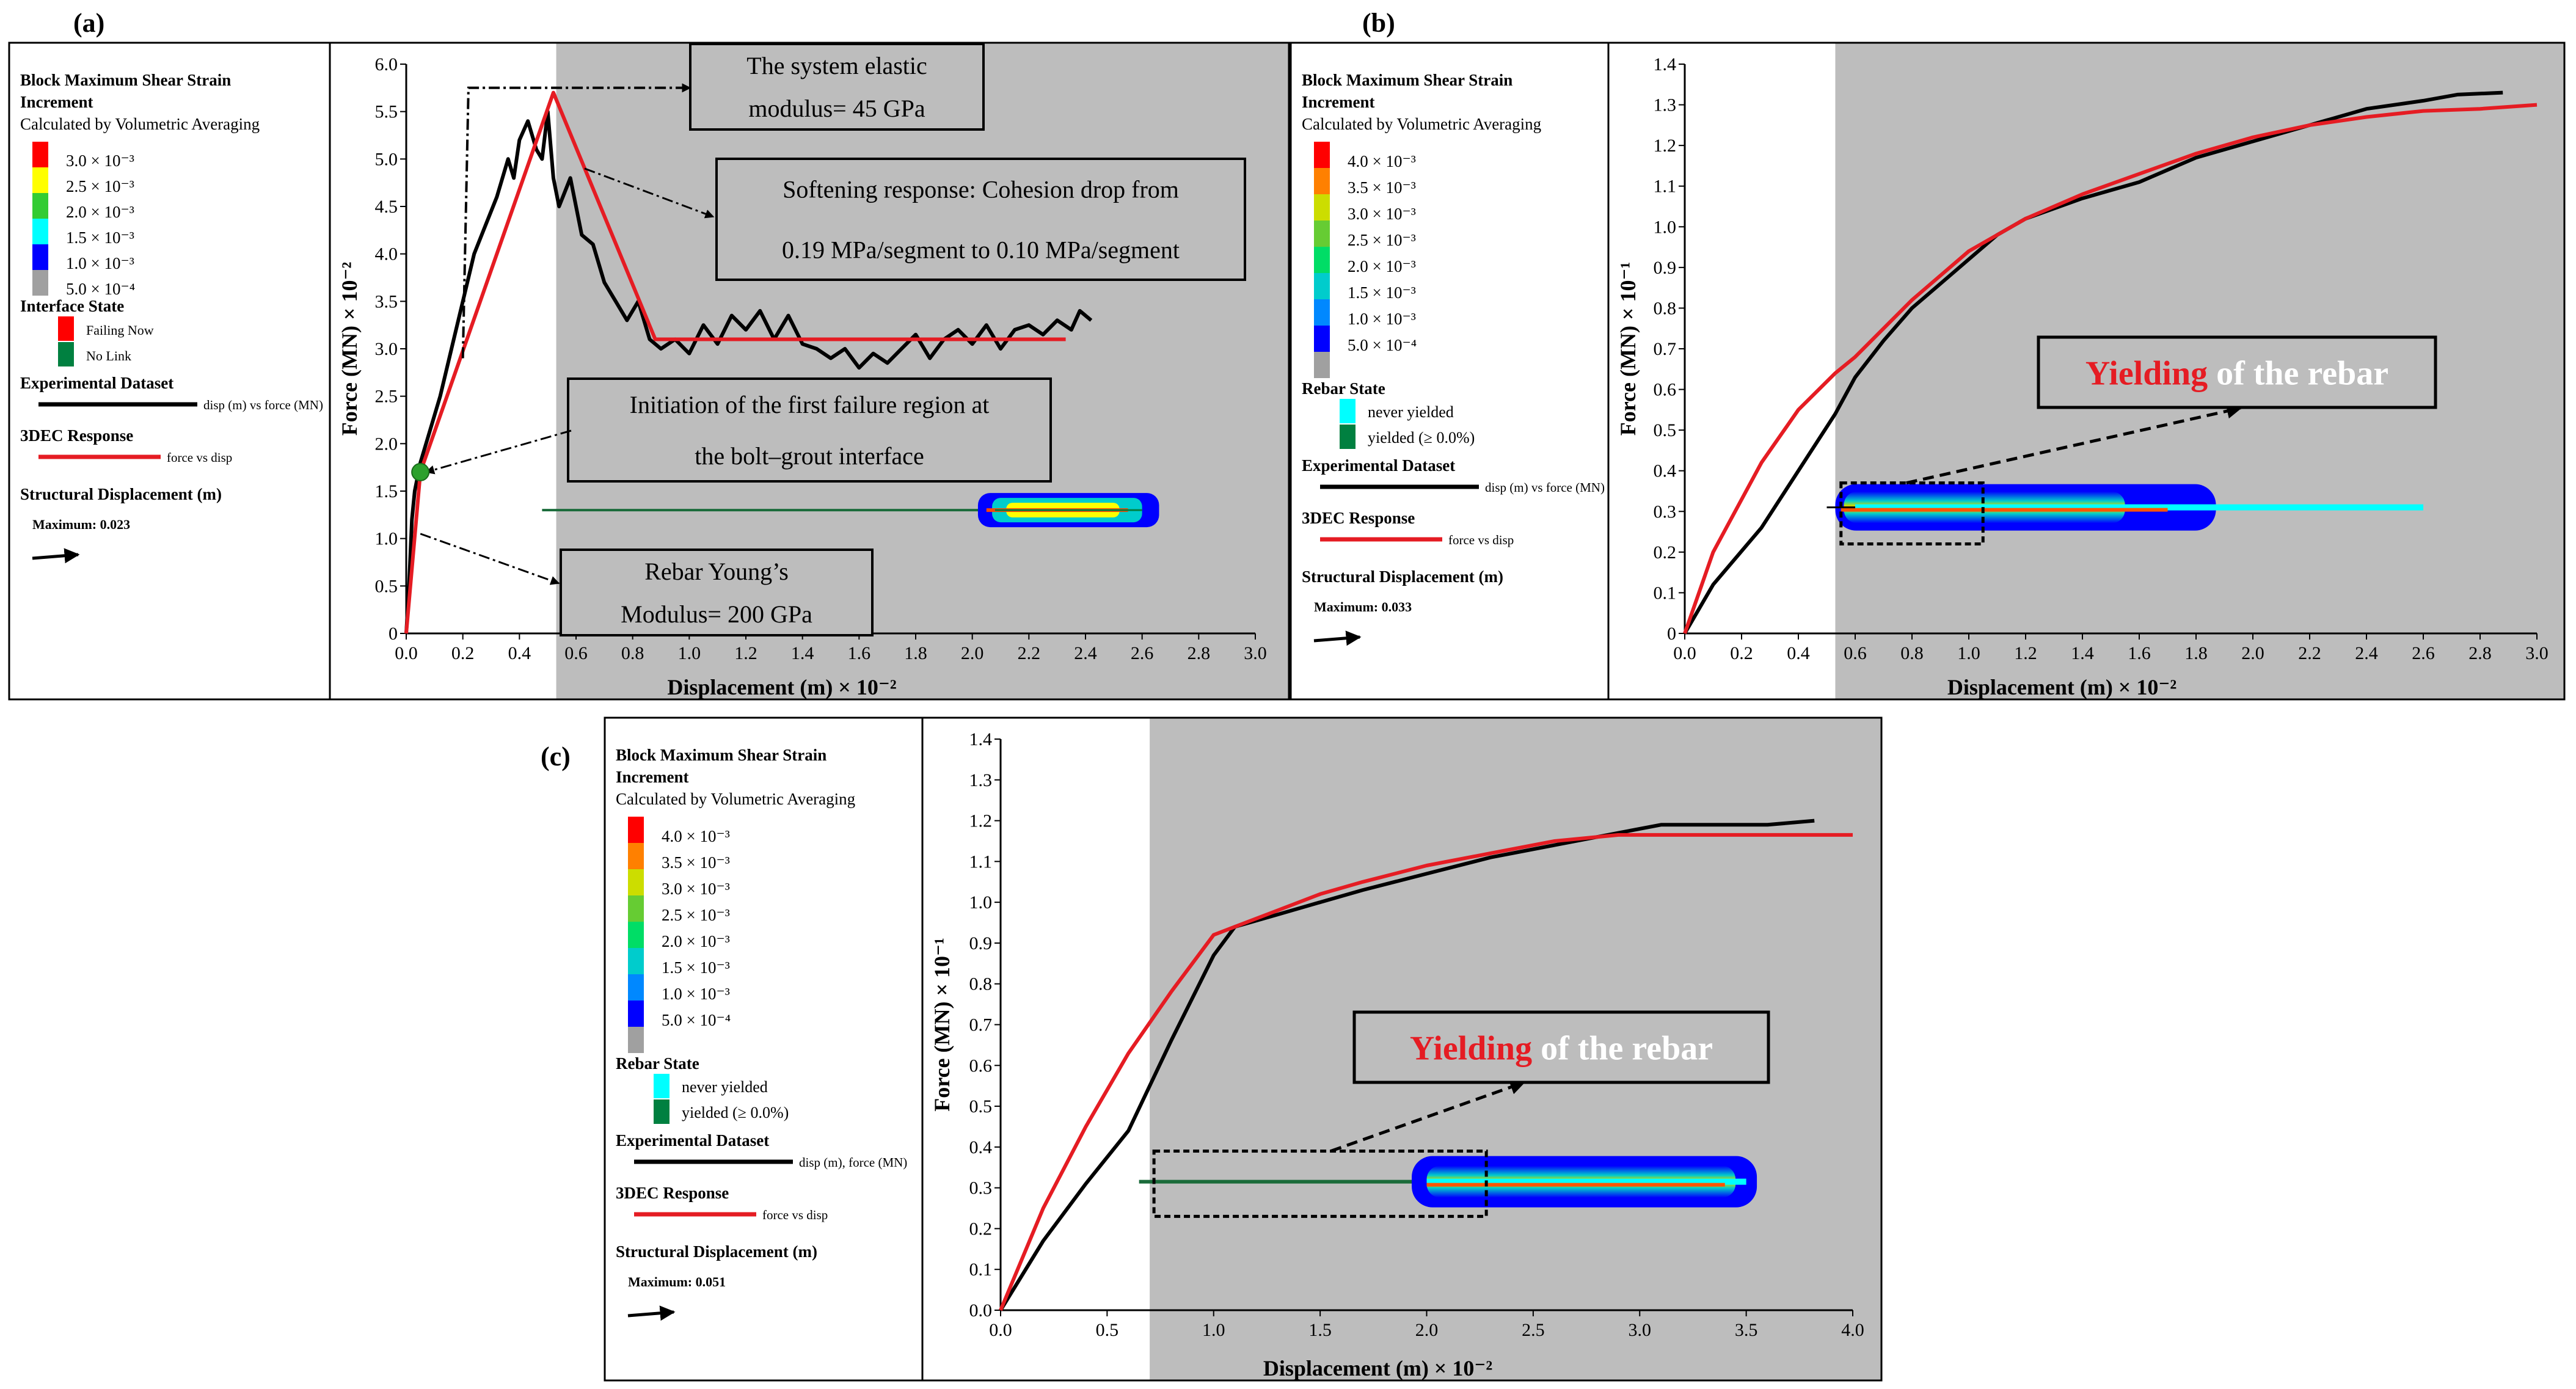 The height and width of the screenshot is (1389, 2576). I want to click on callout-text-red: Yielding, so click(1471, 1049).